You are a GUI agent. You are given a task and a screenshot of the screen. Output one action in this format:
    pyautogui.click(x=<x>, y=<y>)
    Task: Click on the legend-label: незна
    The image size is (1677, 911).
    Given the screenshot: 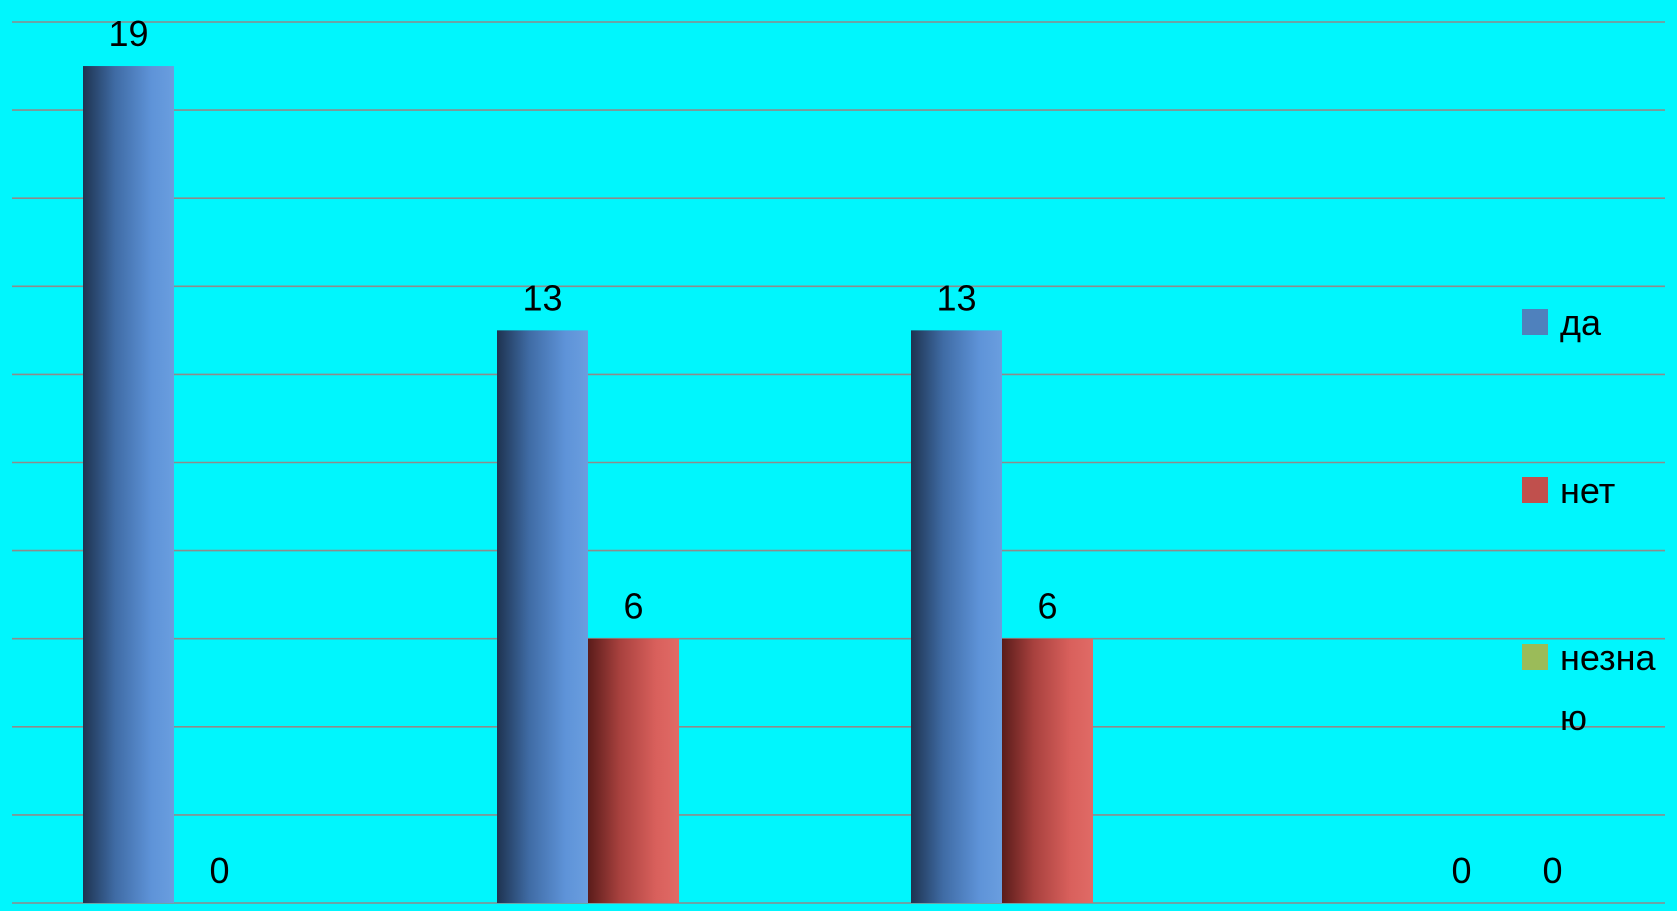 What is the action you would take?
    pyautogui.click(x=1608, y=657)
    